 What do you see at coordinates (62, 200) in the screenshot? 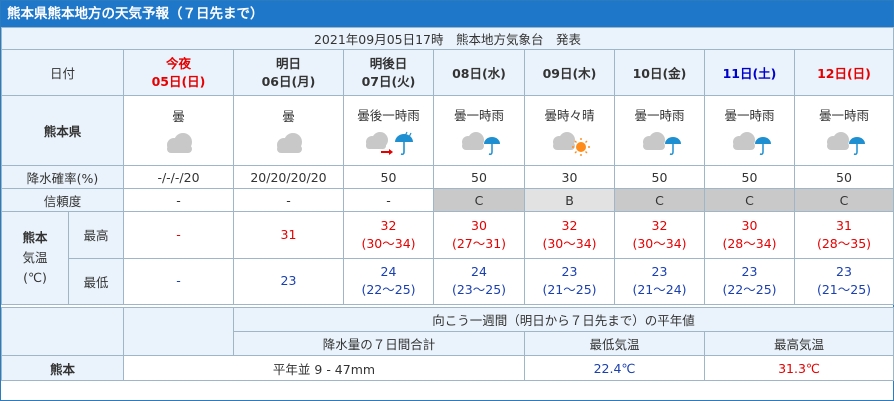
I see `reliability-label: 信頼度` at bounding box center [62, 200].